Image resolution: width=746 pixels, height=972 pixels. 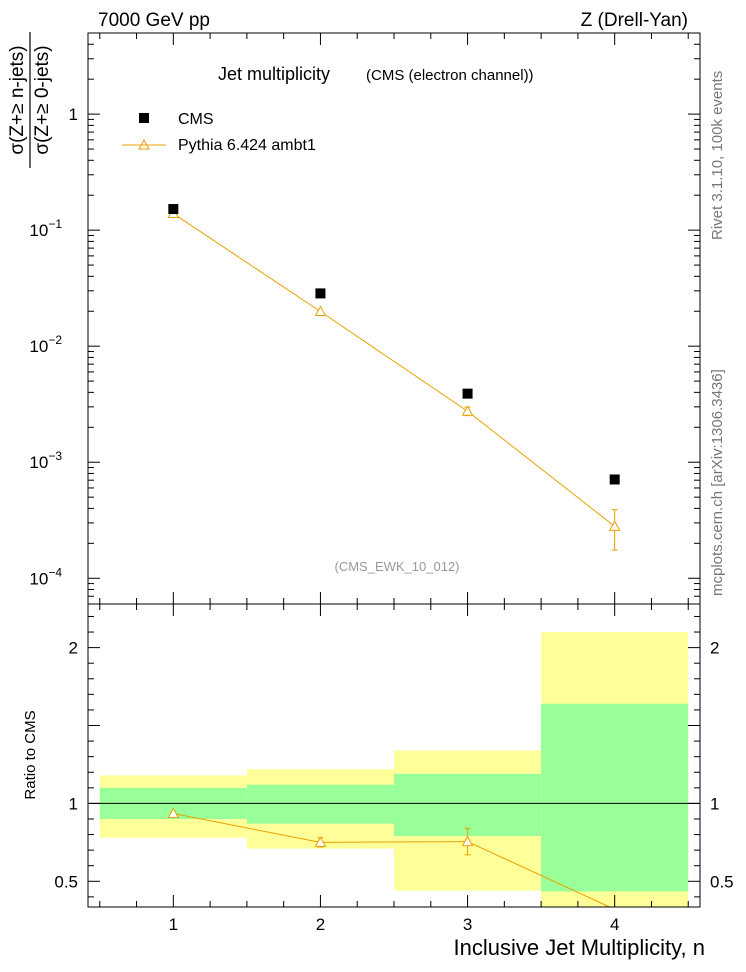 What do you see at coordinates (634, 20) in the screenshot?
I see `process-label: Z (Drell-Yan)` at bounding box center [634, 20].